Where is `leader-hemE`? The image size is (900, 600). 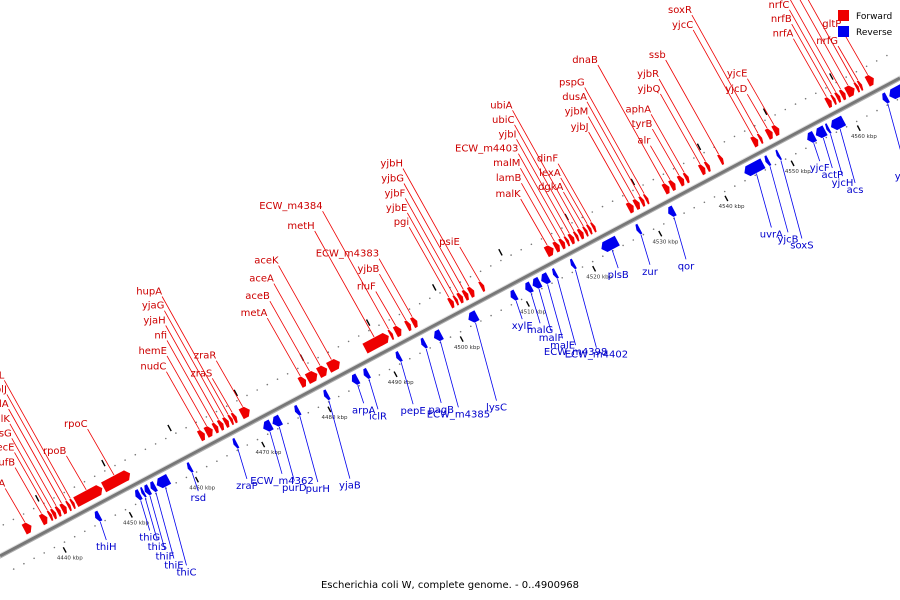
leader-hemE is located at coordinates (186, 391).